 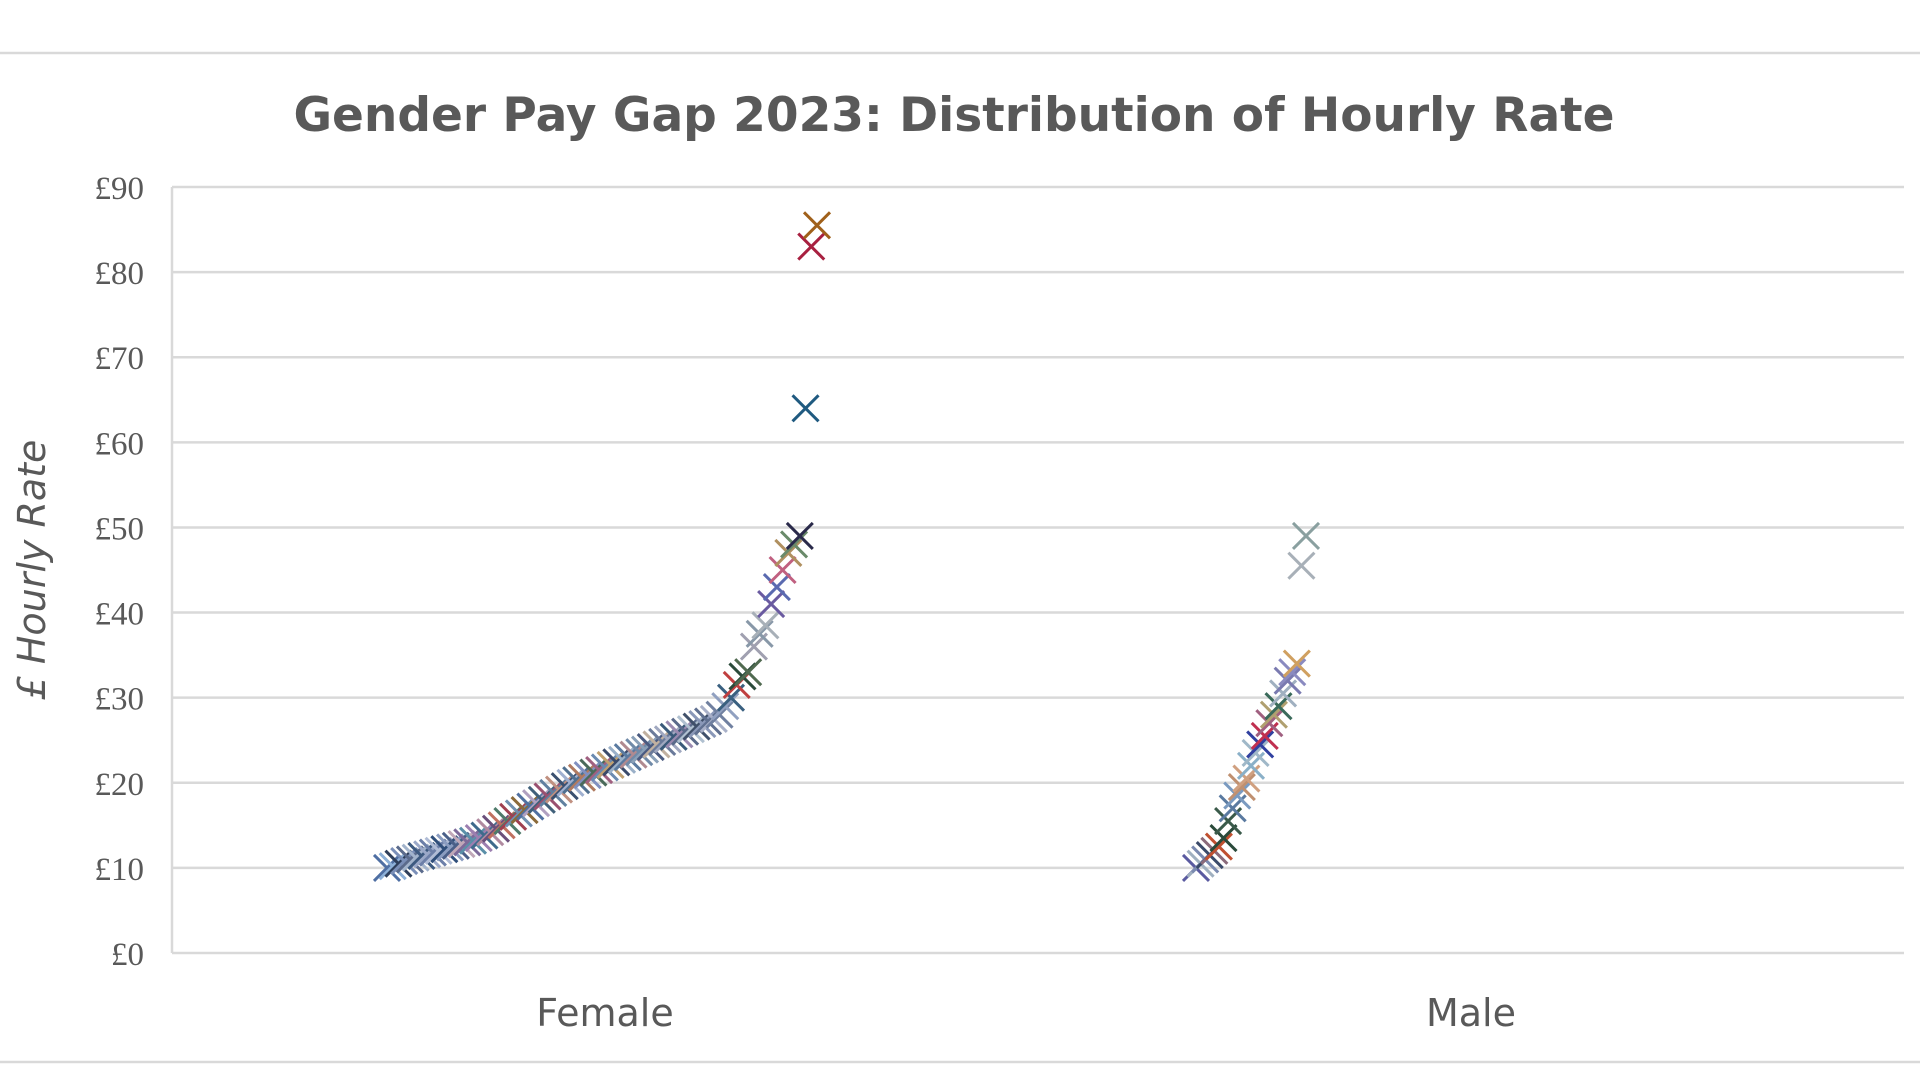 I want to click on y-tick-label: £40, so click(x=120, y=615).